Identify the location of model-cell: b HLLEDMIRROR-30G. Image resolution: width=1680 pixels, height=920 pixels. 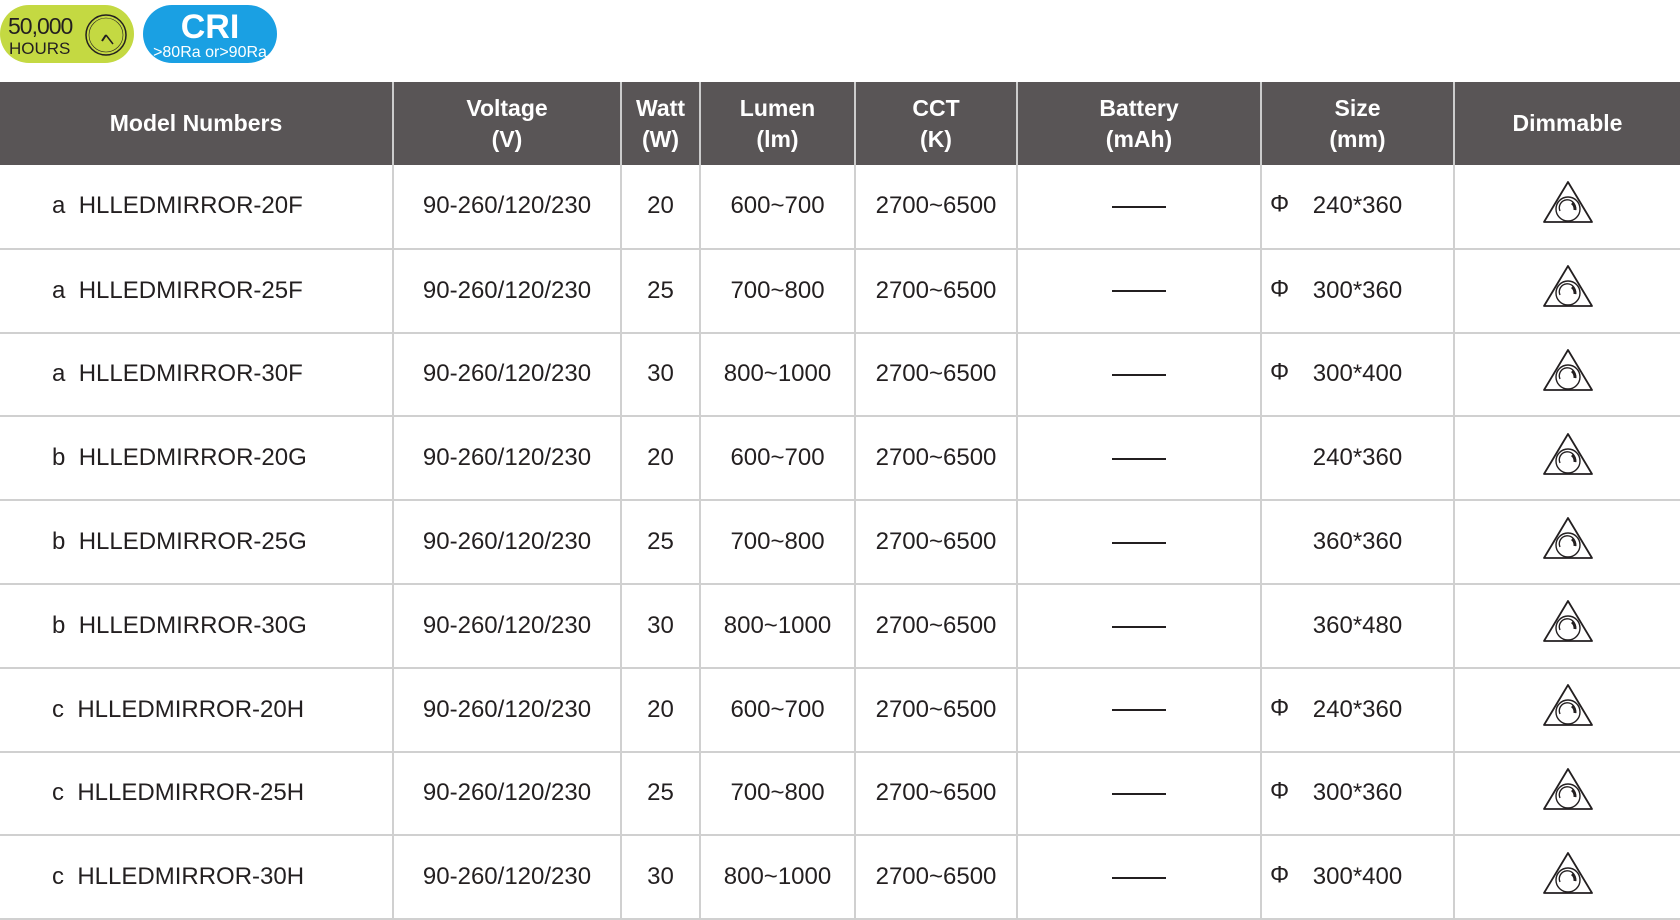
(196, 626).